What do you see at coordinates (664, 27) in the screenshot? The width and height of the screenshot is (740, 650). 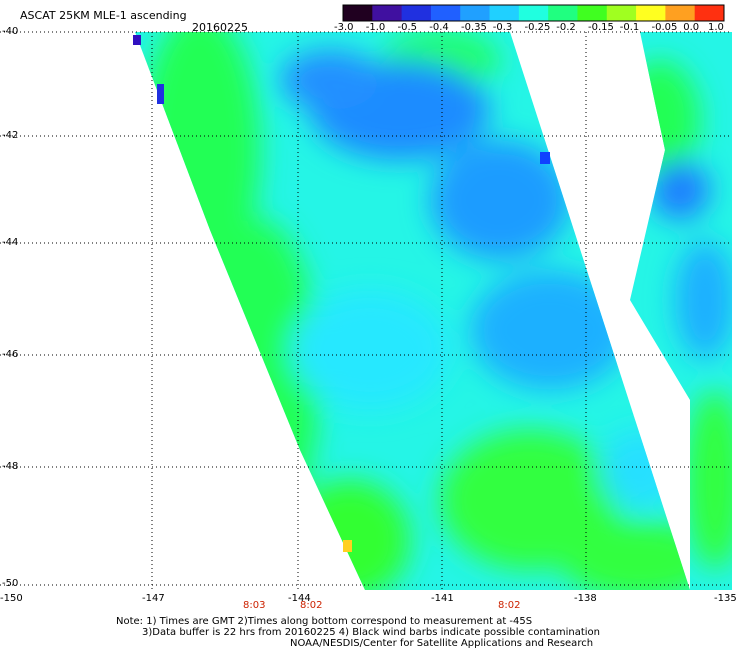 I see `colorbar-label: -0.05` at bounding box center [664, 27].